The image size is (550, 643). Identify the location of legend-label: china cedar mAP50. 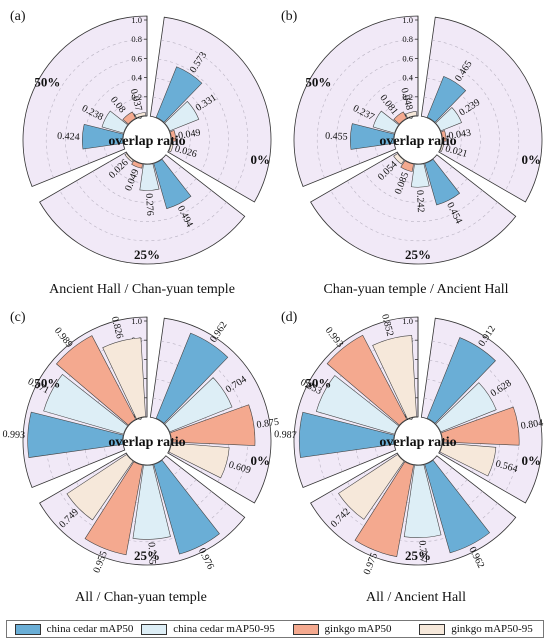
(90, 629).